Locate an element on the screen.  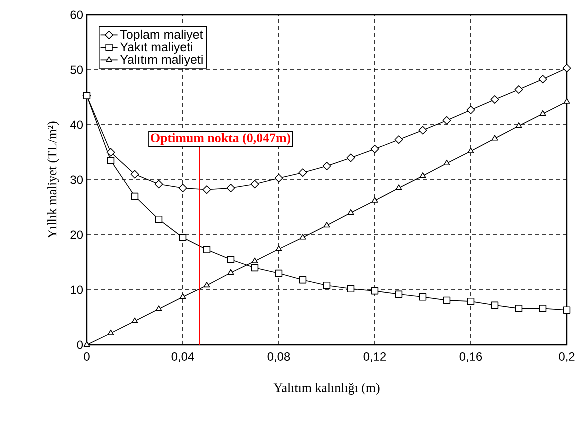
y-tick-label: 10 is located at coordinates (77, 290).